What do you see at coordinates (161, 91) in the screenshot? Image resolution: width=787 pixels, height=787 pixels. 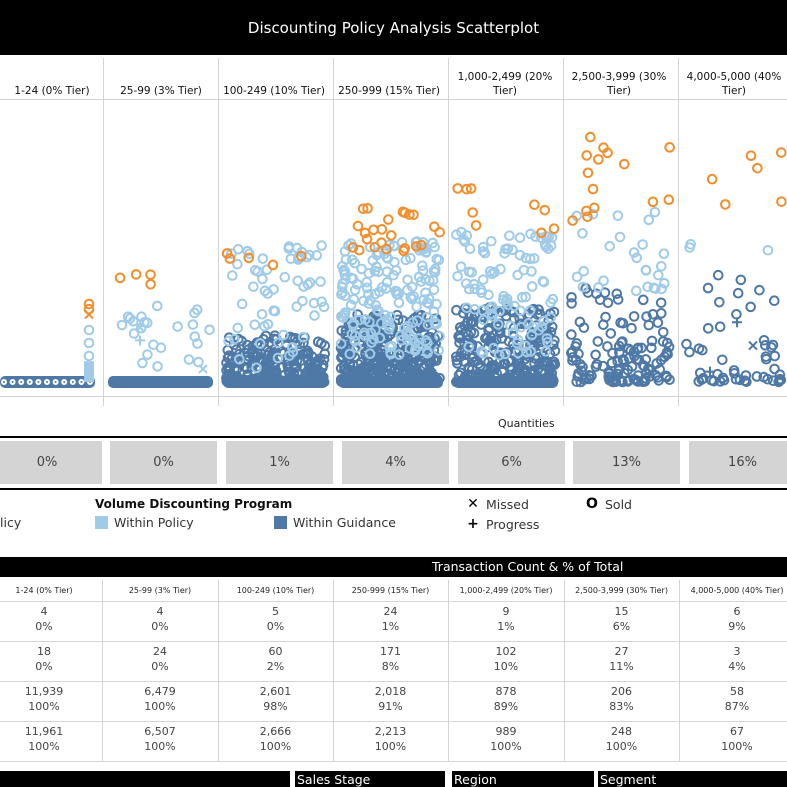 I see `column-header-line: 25-99 (3% Tier)` at bounding box center [161, 91].